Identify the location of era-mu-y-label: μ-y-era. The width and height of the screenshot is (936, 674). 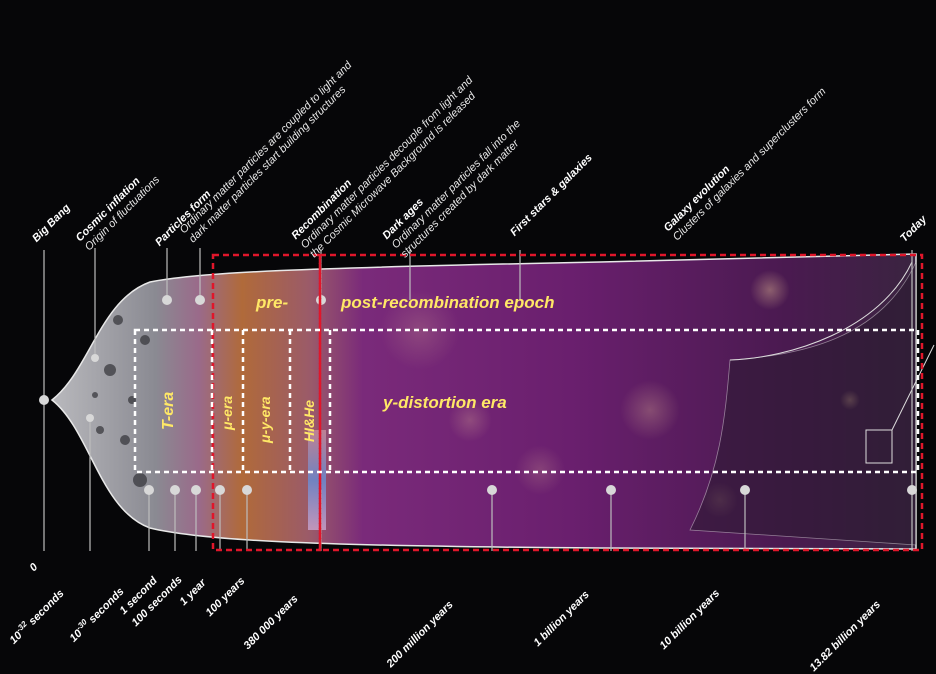
(265, 419).